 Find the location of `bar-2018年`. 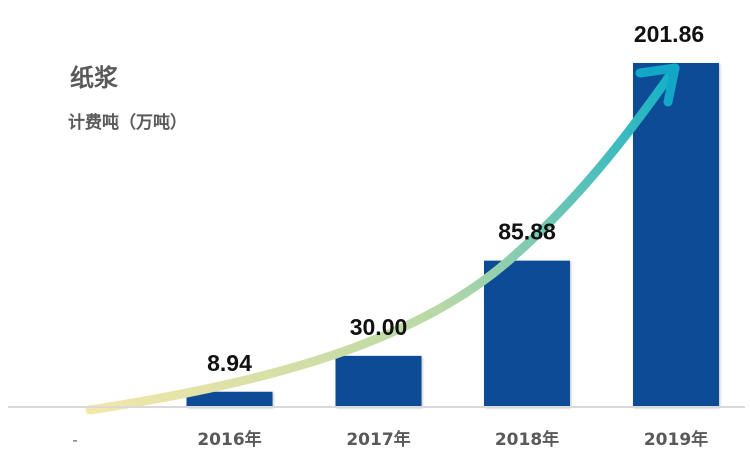

bar-2018年 is located at coordinates (527, 333).